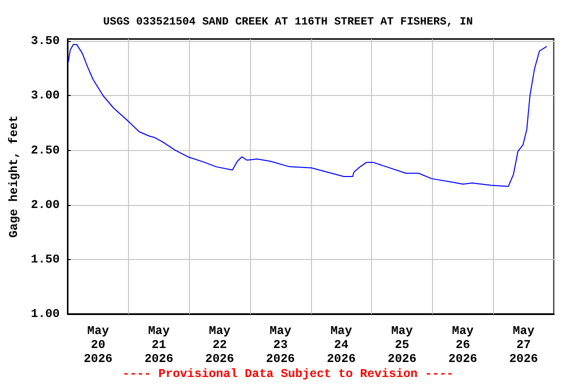  What do you see at coordinates (341, 345) in the screenshot?
I see `x-tick-label: May 24 2026` at bounding box center [341, 345].